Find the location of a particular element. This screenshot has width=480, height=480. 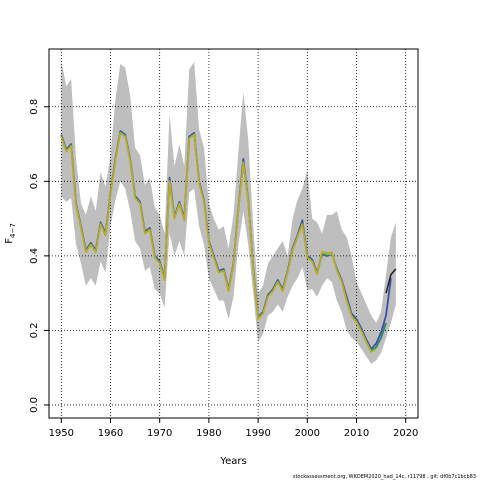

y-tick-label: 0.0 is located at coordinates (34, 405).